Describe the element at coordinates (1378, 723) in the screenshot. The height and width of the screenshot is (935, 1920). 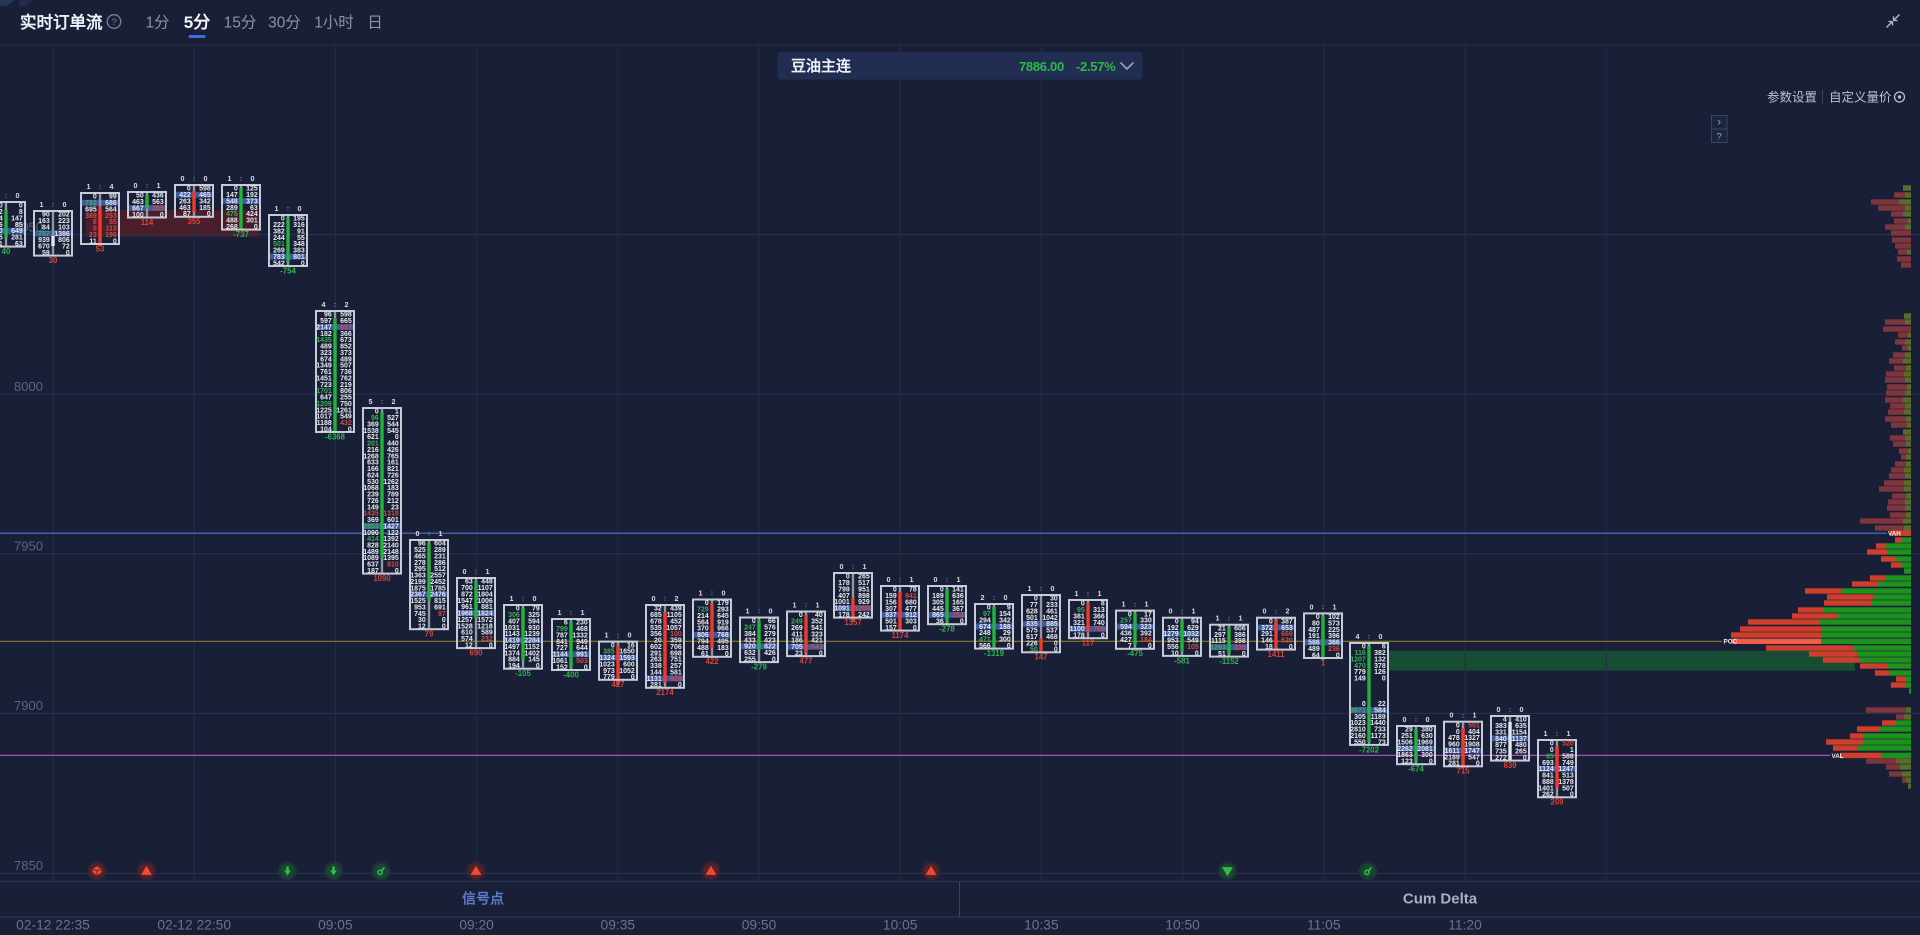
I see `svg-text: 1440` at that location.